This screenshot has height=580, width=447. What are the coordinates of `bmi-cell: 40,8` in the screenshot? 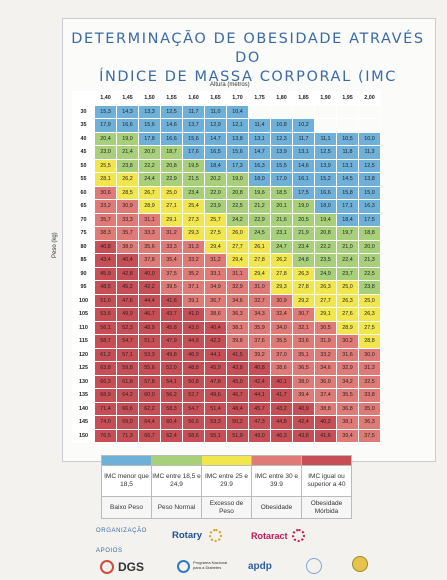 It's located at (259, 368).